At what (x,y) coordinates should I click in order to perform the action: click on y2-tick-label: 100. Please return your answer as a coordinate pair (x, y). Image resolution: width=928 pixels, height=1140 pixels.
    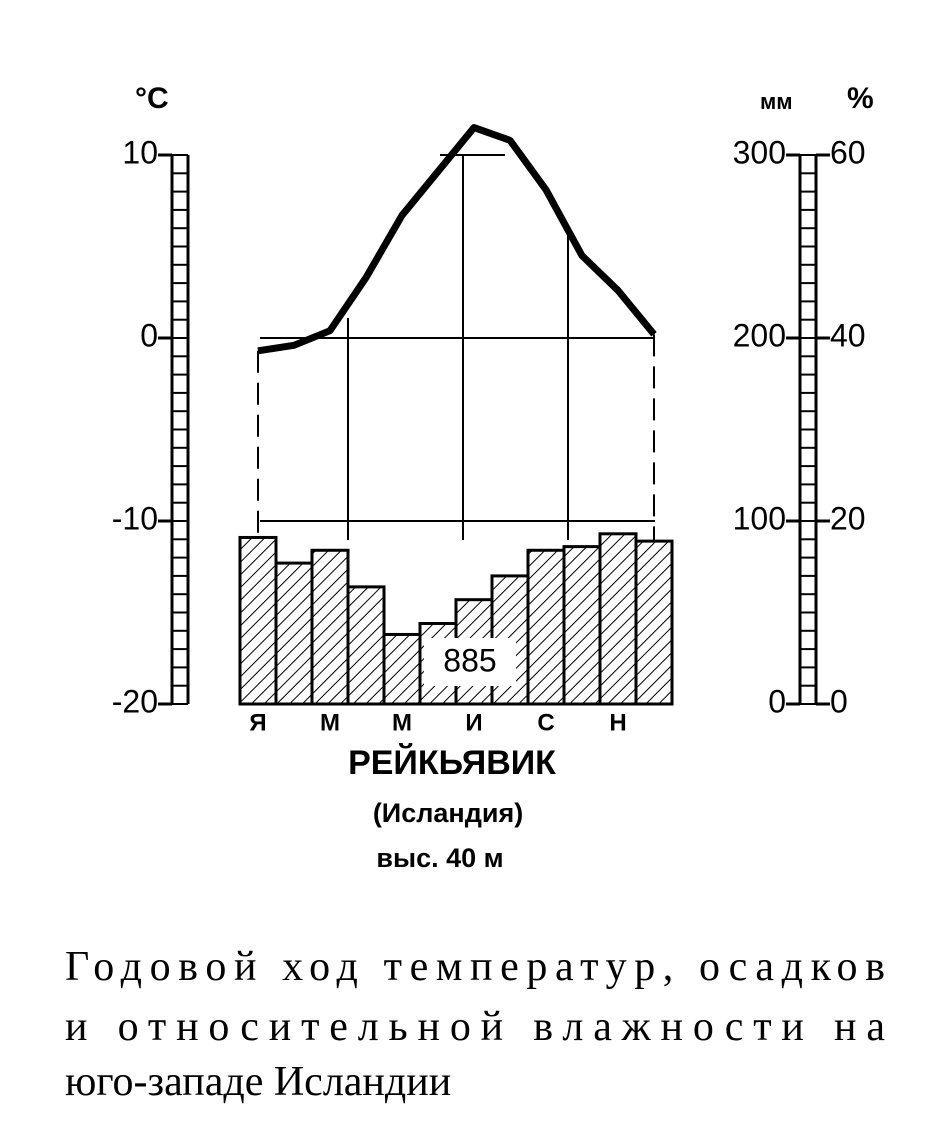
    Looking at the image, I should click on (759, 518).